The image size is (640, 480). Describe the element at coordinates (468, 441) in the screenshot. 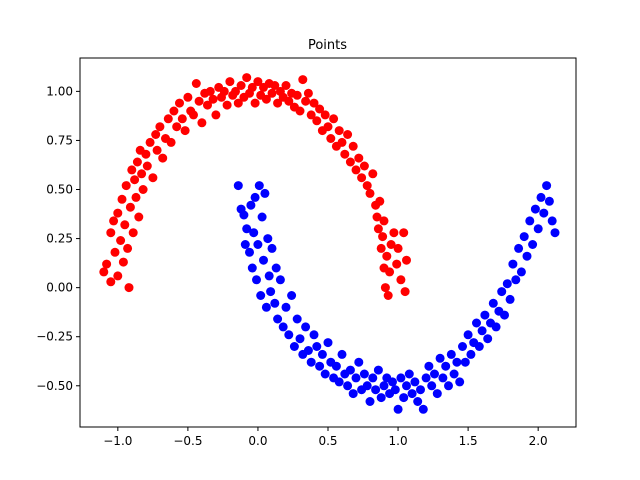

I see `x-tick-label-5: 1.5` at that location.